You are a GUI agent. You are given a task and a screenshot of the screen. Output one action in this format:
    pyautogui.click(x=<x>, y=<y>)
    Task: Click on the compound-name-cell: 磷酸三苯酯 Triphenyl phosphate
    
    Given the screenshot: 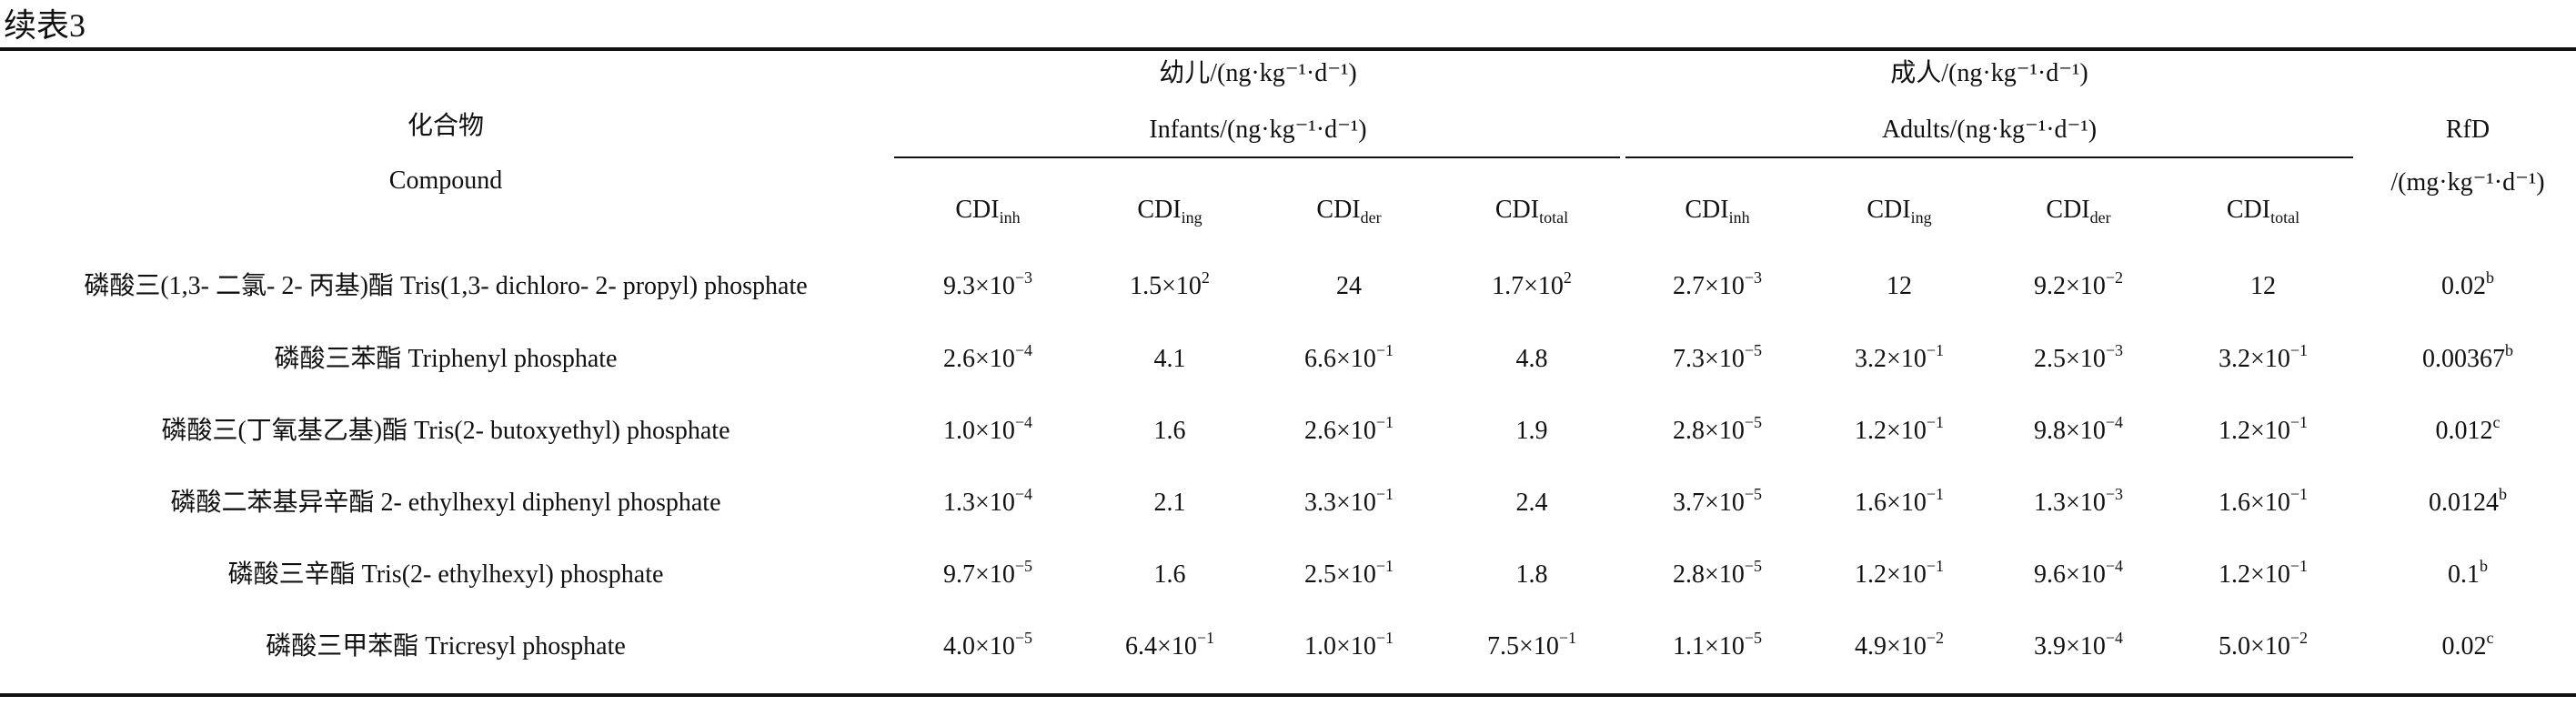 What is the action you would take?
    pyautogui.click(x=446, y=359)
    